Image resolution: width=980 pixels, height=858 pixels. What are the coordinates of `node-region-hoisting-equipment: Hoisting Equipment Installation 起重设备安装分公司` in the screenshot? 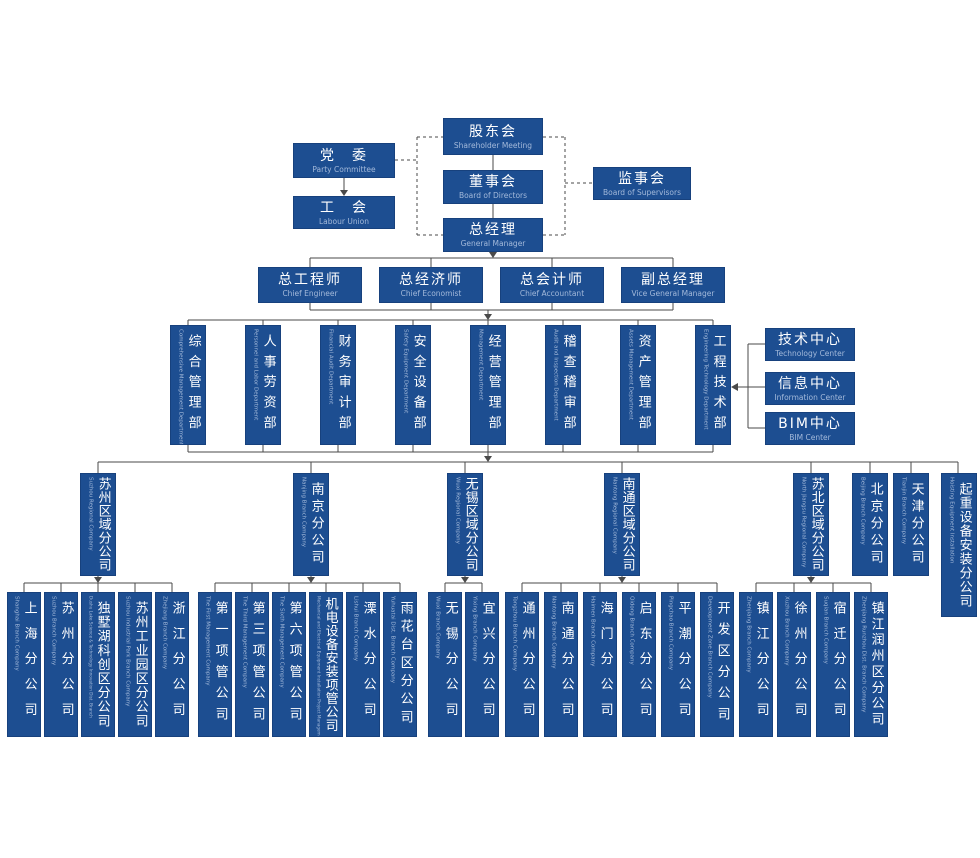 It's located at (959, 545).